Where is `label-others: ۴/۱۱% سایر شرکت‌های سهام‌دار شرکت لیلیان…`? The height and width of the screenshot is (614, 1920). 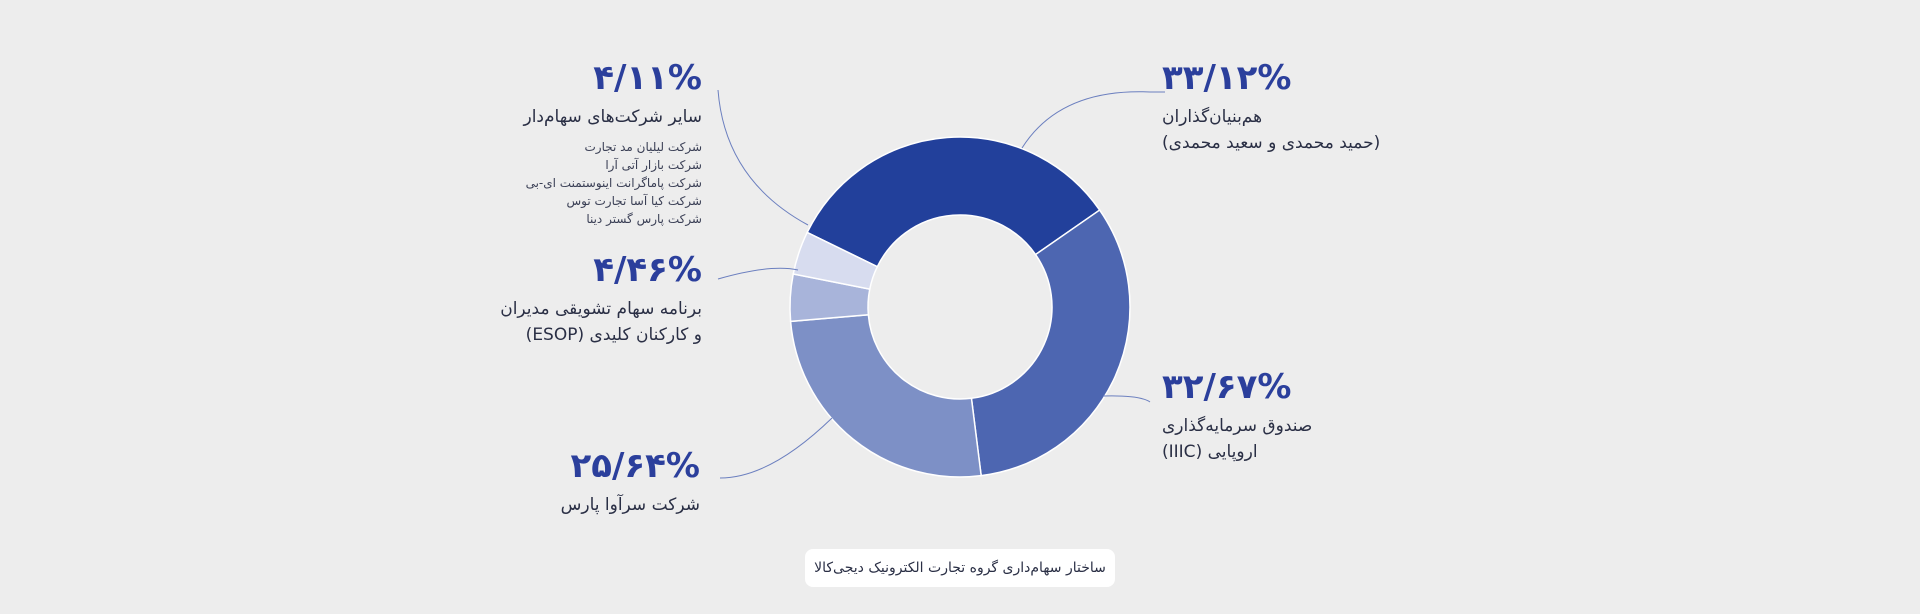
label-others: ۴/۱۱% سایر شرکت‌های سهام‌دار شرکت لیلیان… is located at coordinates (571, 143).